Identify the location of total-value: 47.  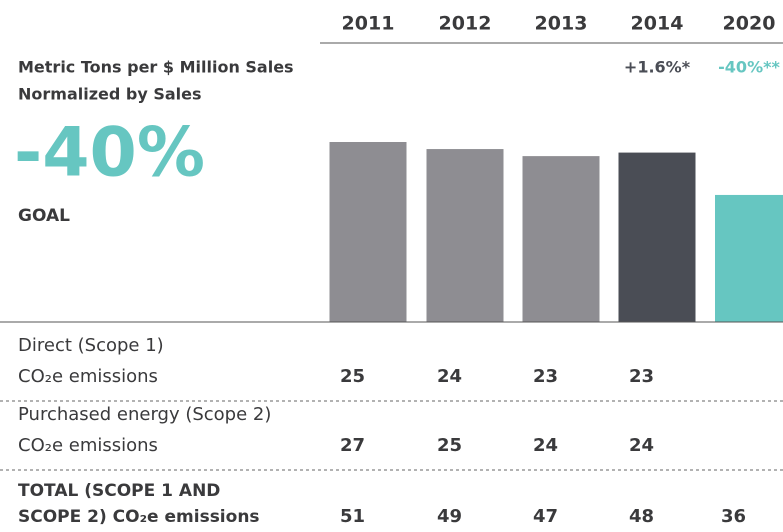
(545, 516).